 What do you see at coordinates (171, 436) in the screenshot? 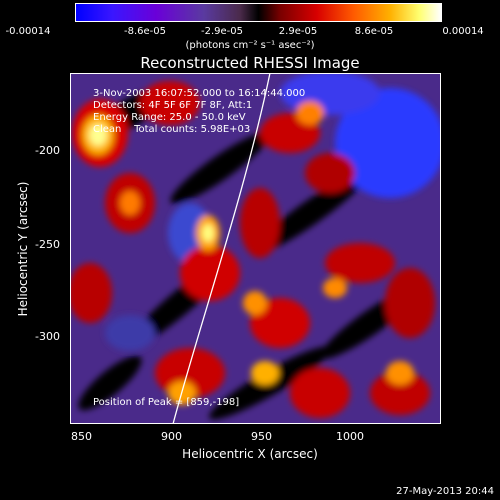
I see `x-tick-label: 900` at bounding box center [171, 436].